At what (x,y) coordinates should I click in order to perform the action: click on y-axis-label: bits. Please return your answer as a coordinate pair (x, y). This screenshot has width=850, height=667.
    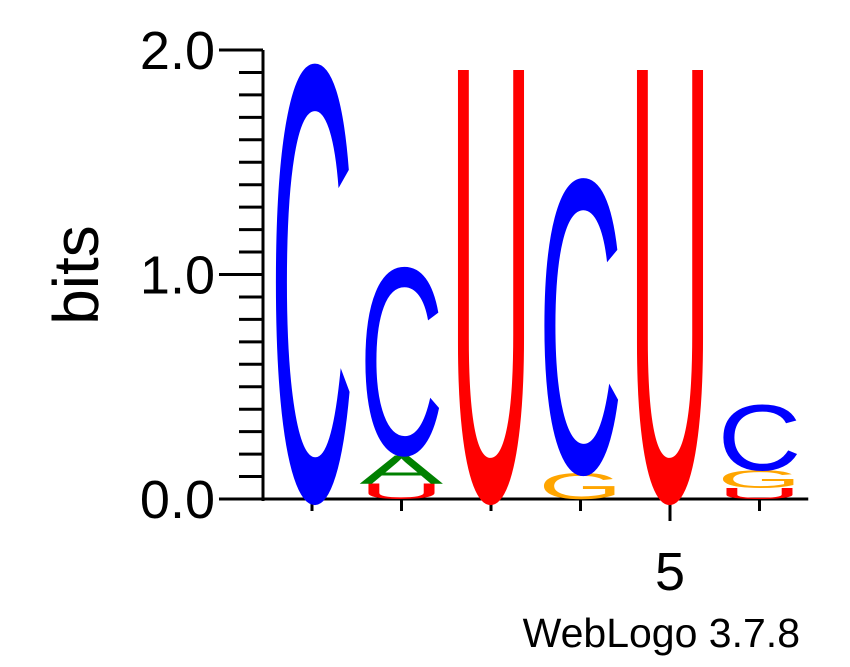
    Looking at the image, I should click on (76, 275).